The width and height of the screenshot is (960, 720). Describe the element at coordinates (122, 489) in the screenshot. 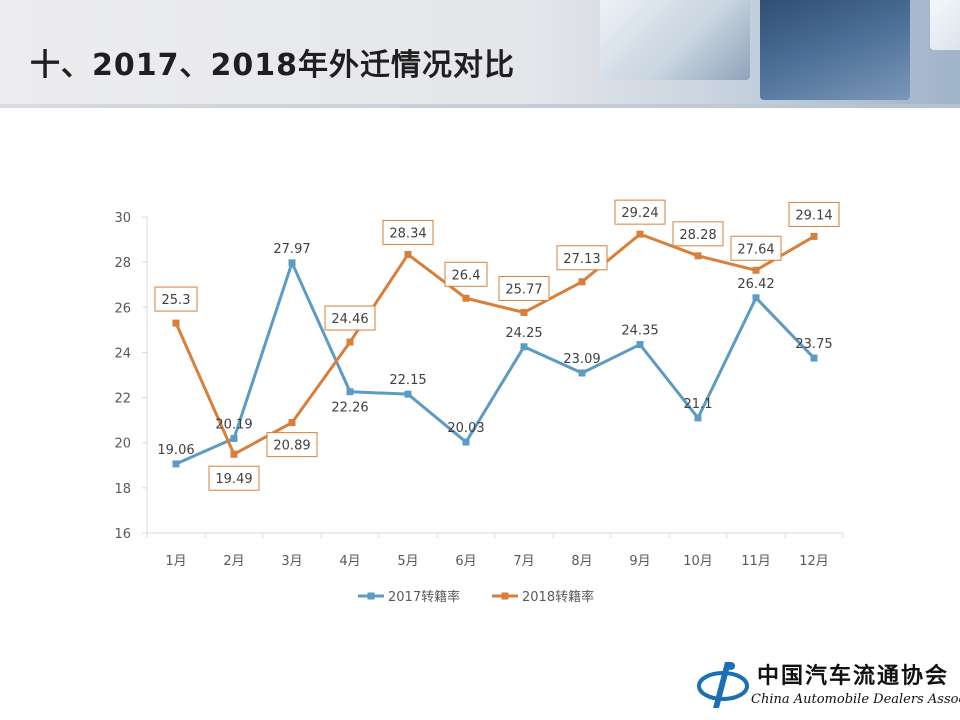

I see `y-tick-label: 18` at that location.